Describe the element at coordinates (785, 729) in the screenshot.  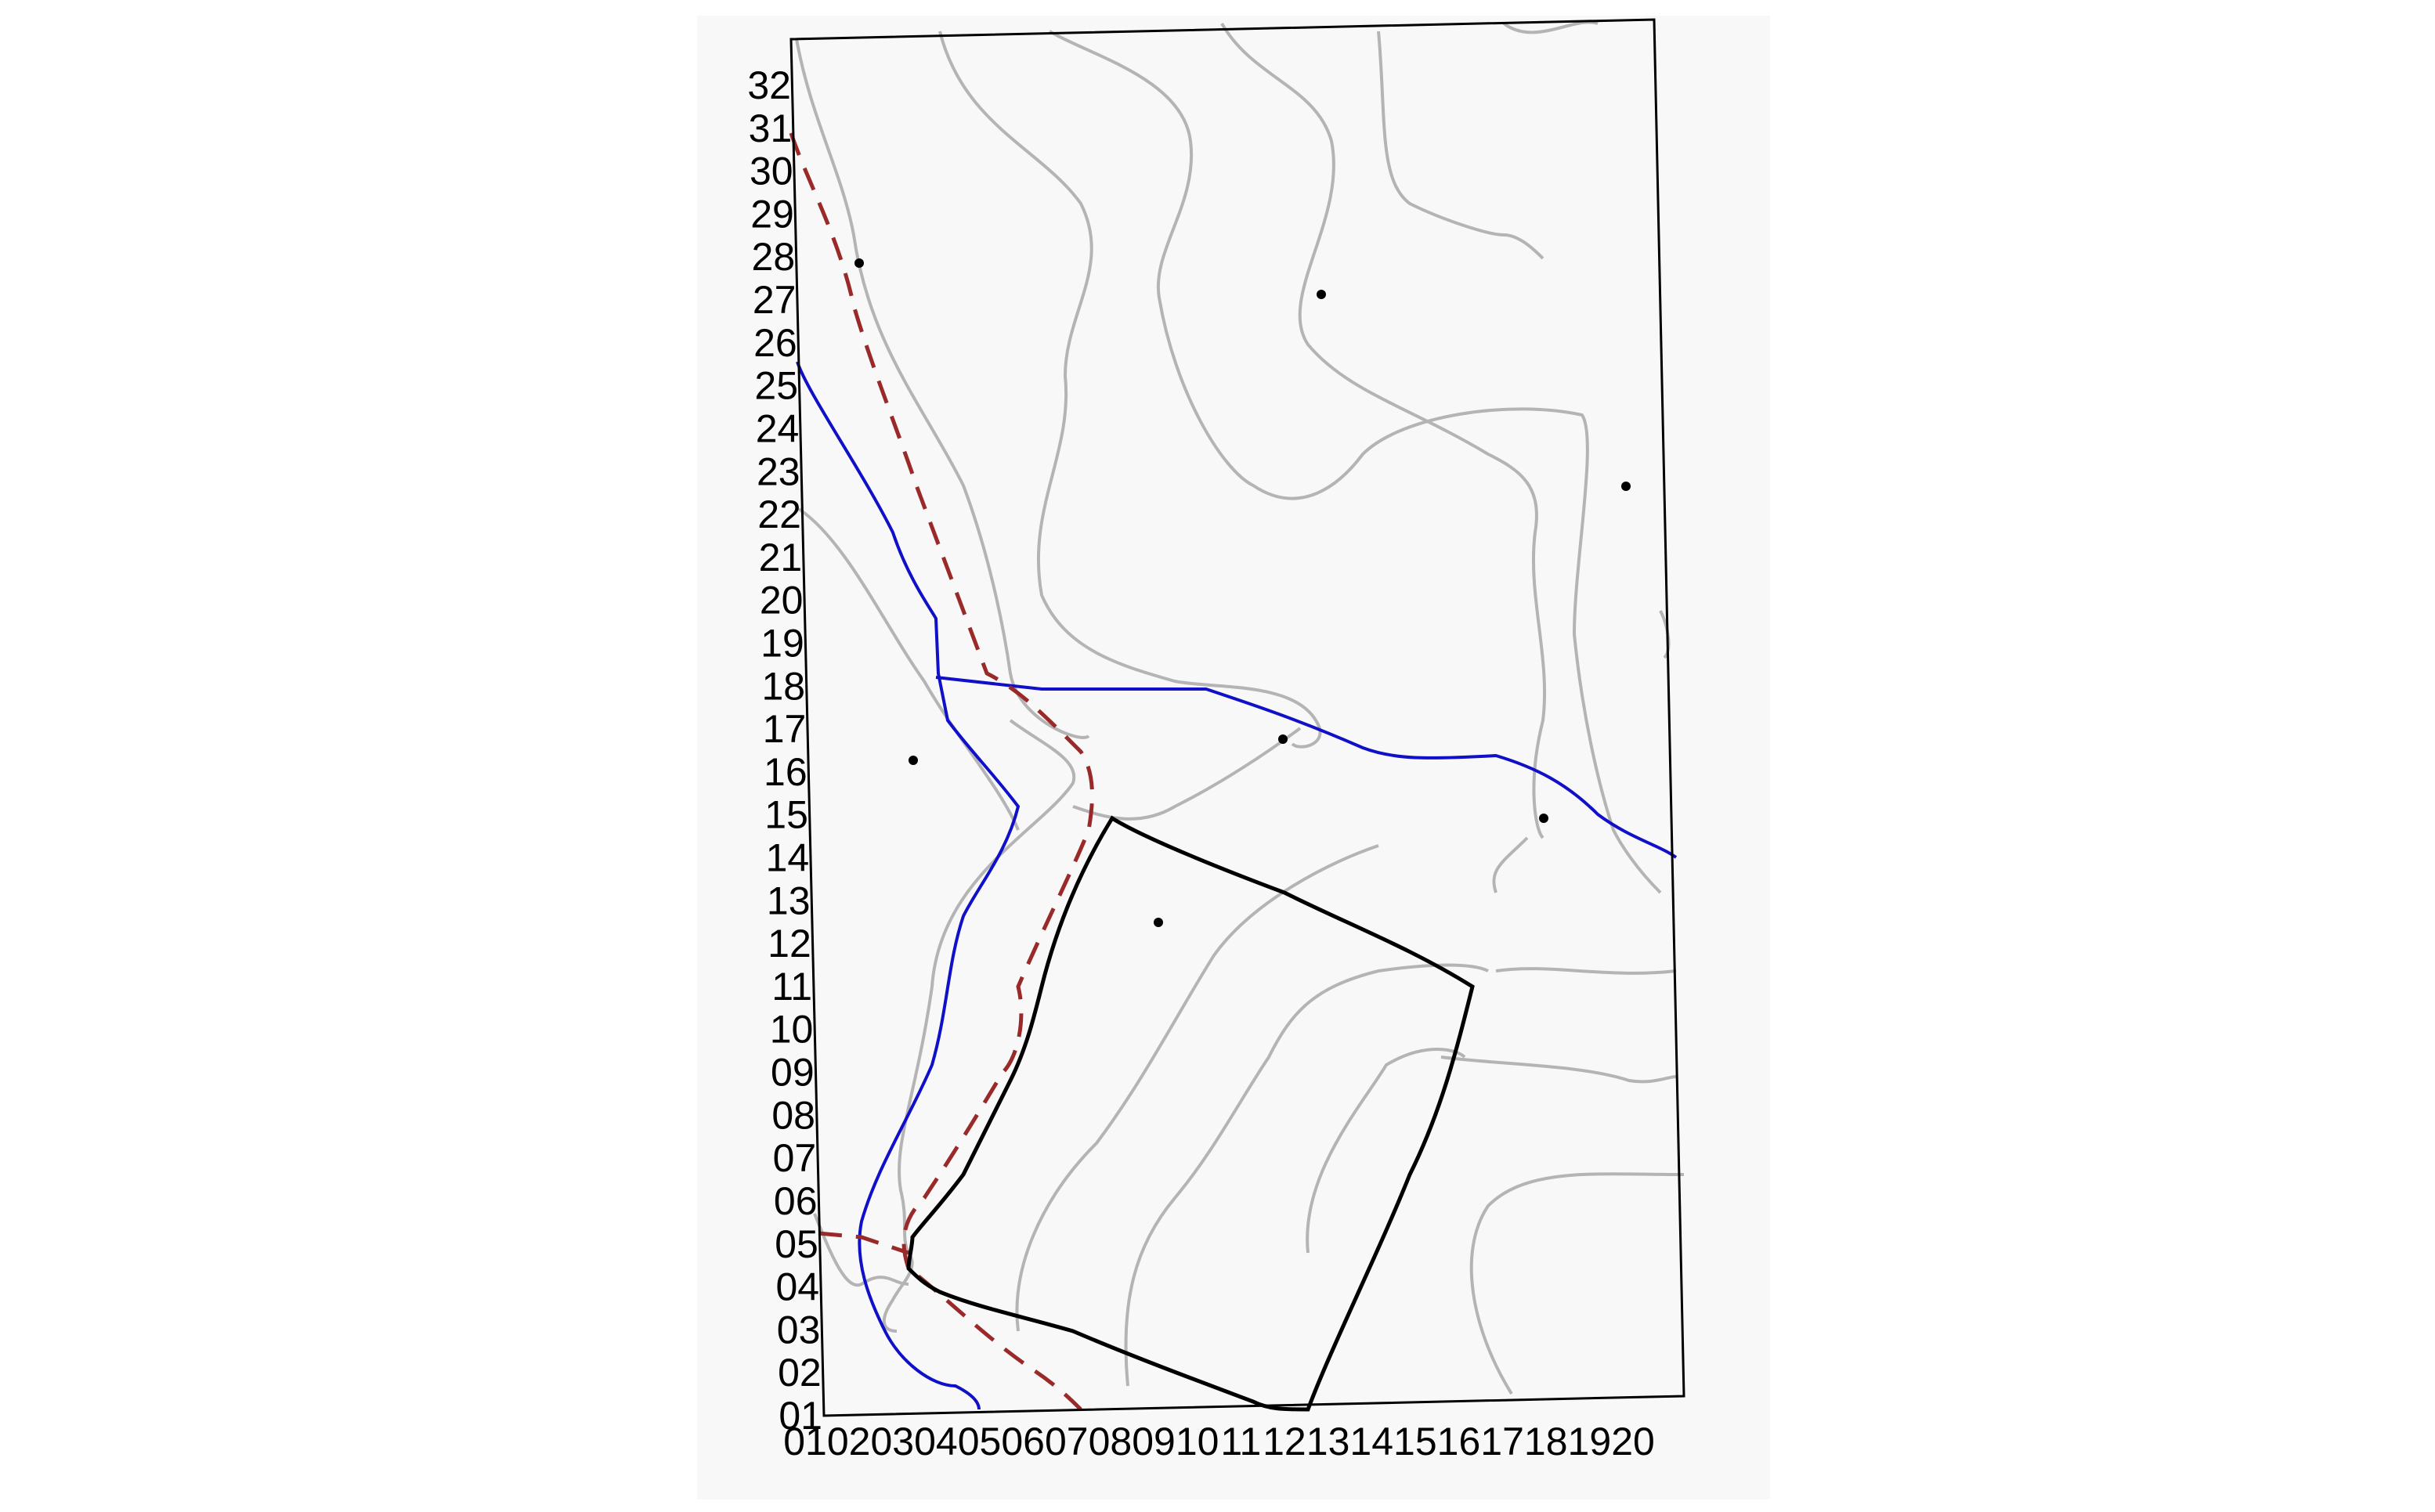
I see `y-tick-label: 17` at that location.